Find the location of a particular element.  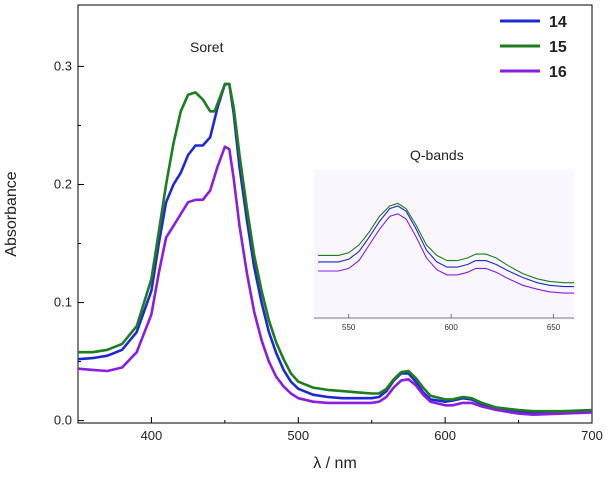

x-tick-label: 400 is located at coordinates (152, 435).